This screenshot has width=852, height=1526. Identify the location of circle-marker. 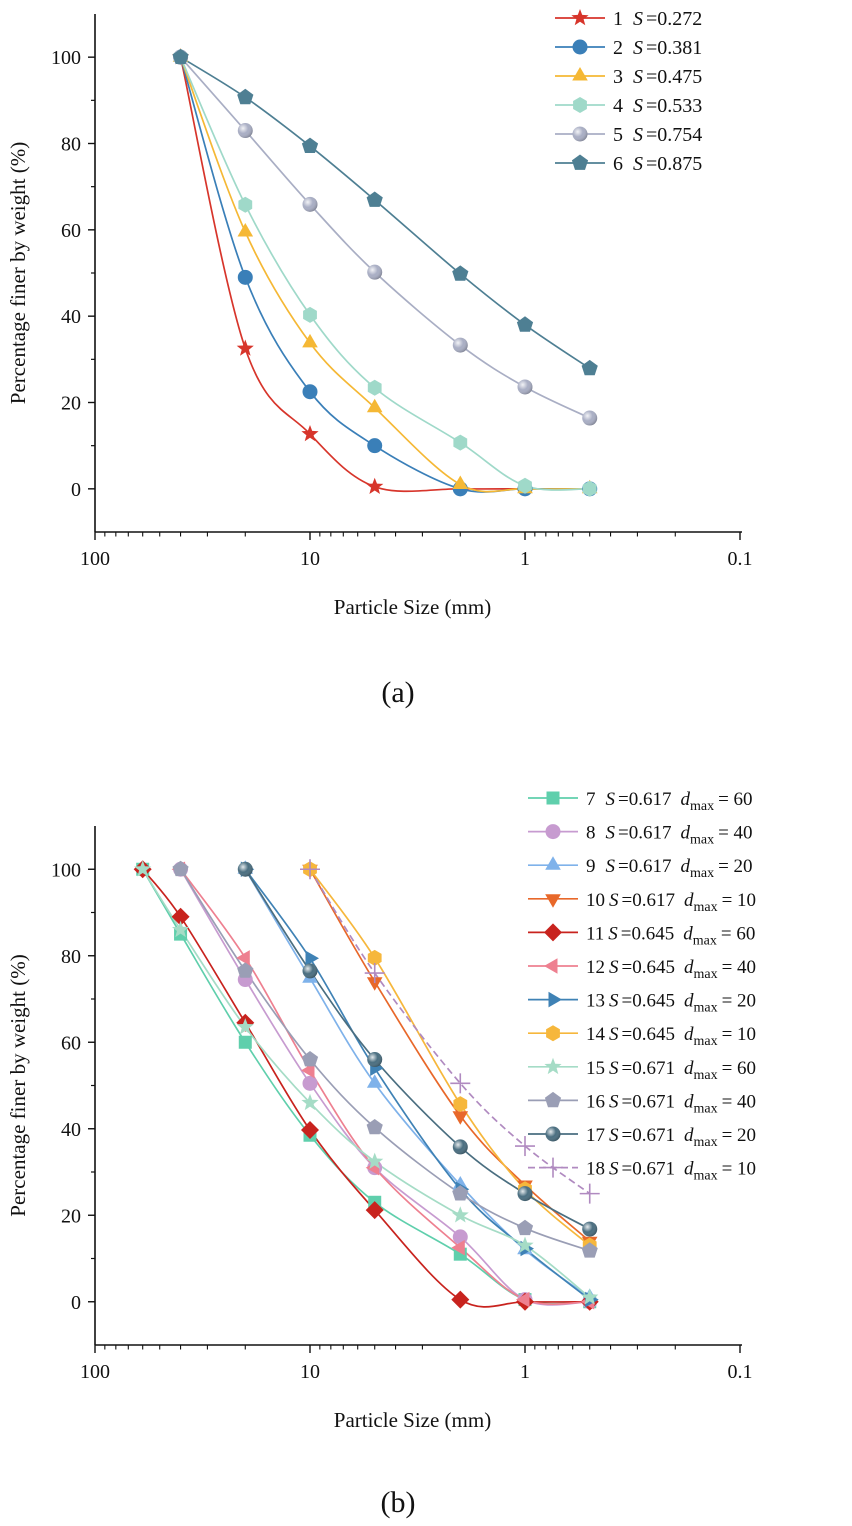
(580, 47).